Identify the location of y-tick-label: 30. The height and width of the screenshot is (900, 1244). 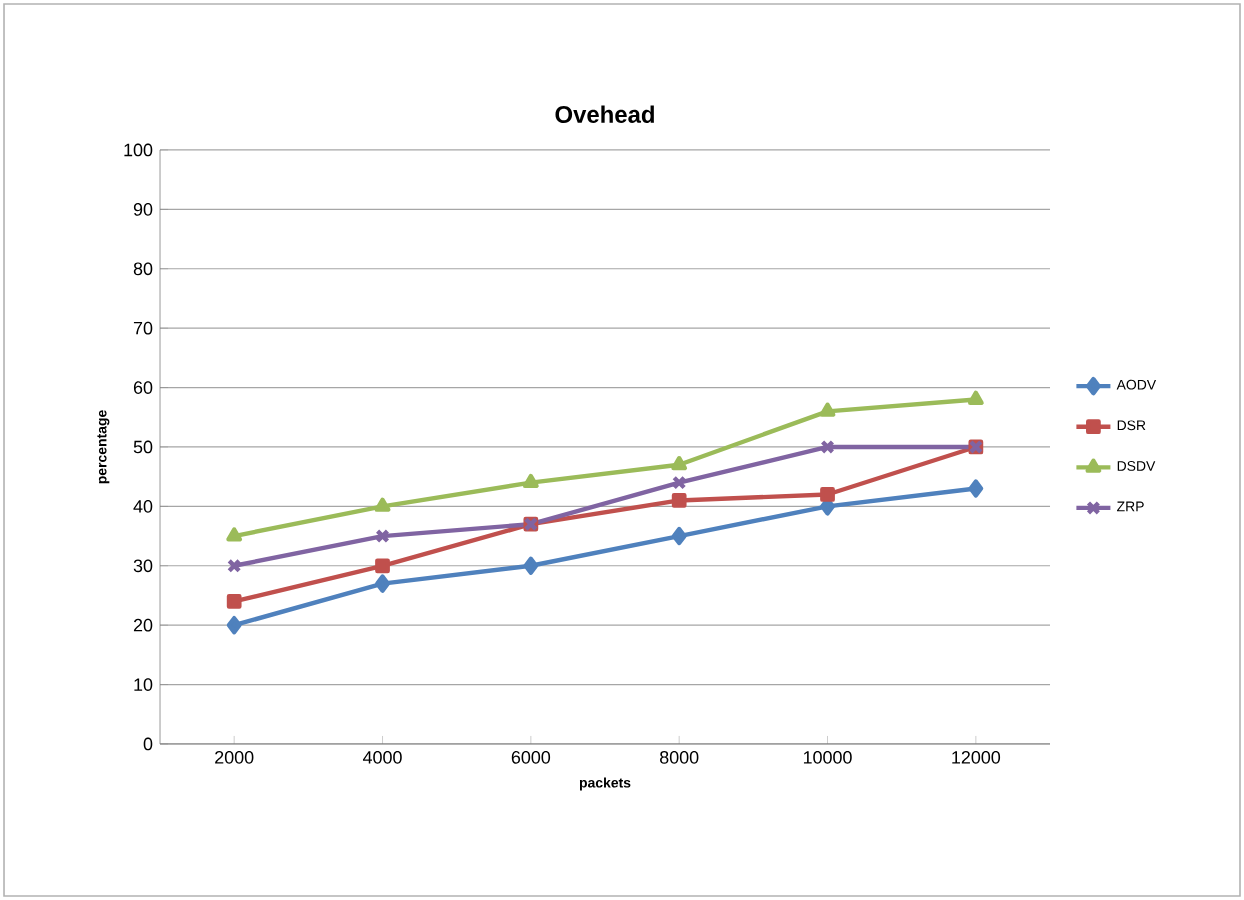
(143, 566).